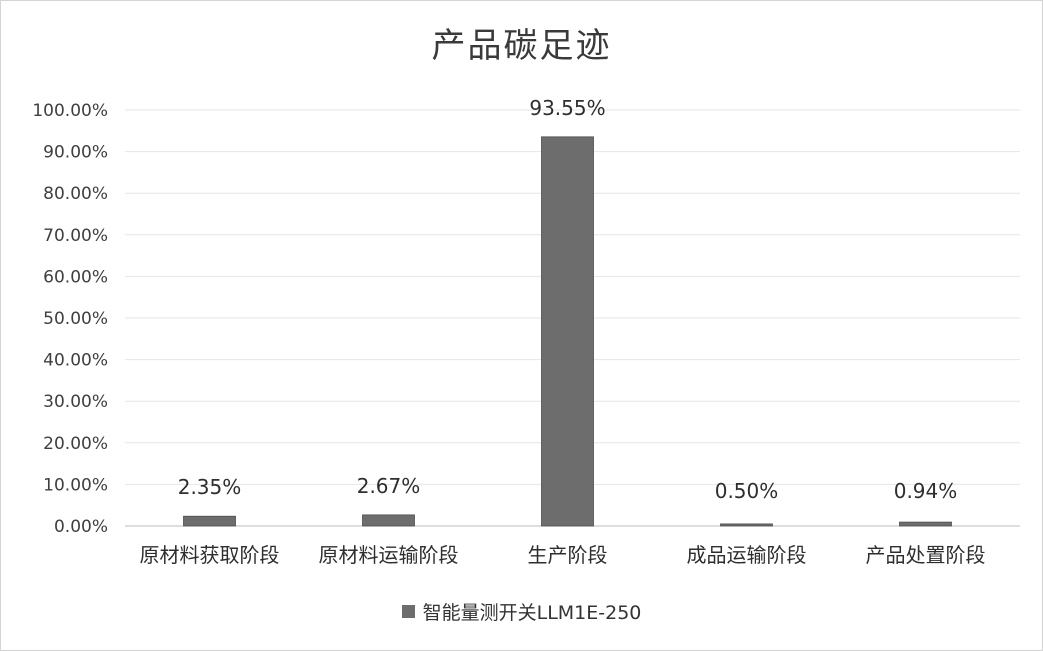 Image resolution: width=1043 pixels, height=651 pixels. Describe the element at coordinates (75, 236) in the screenshot. I see `y-tick-label: 70.00%` at that location.